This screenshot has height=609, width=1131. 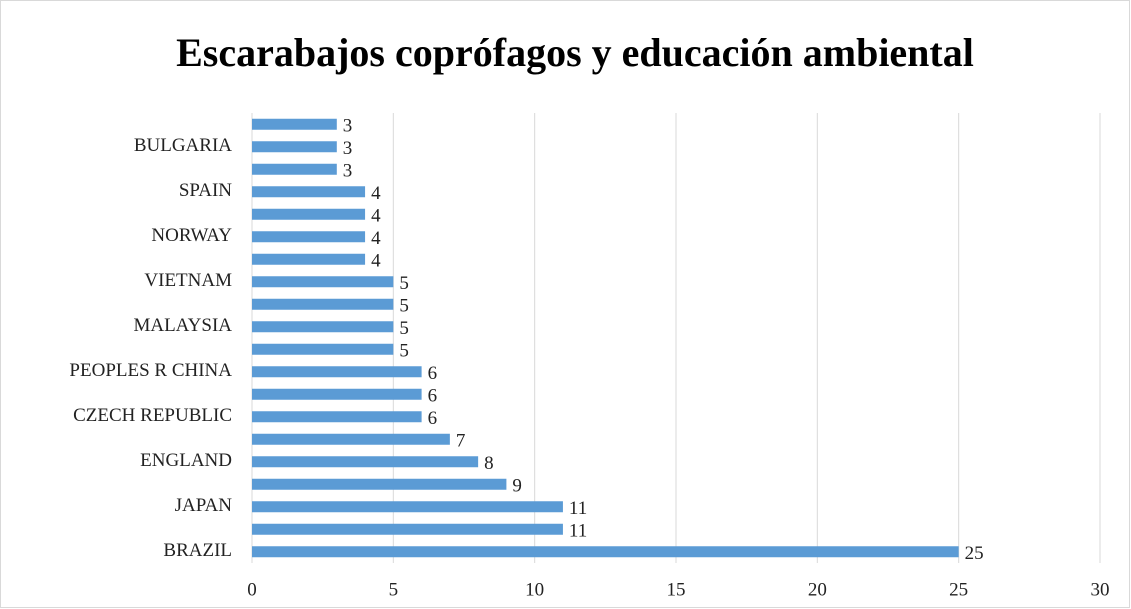 What do you see at coordinates (205, 190) in the screenshot?
I see `y-tick-label: SPAIN` at bounding box center [205, 190].